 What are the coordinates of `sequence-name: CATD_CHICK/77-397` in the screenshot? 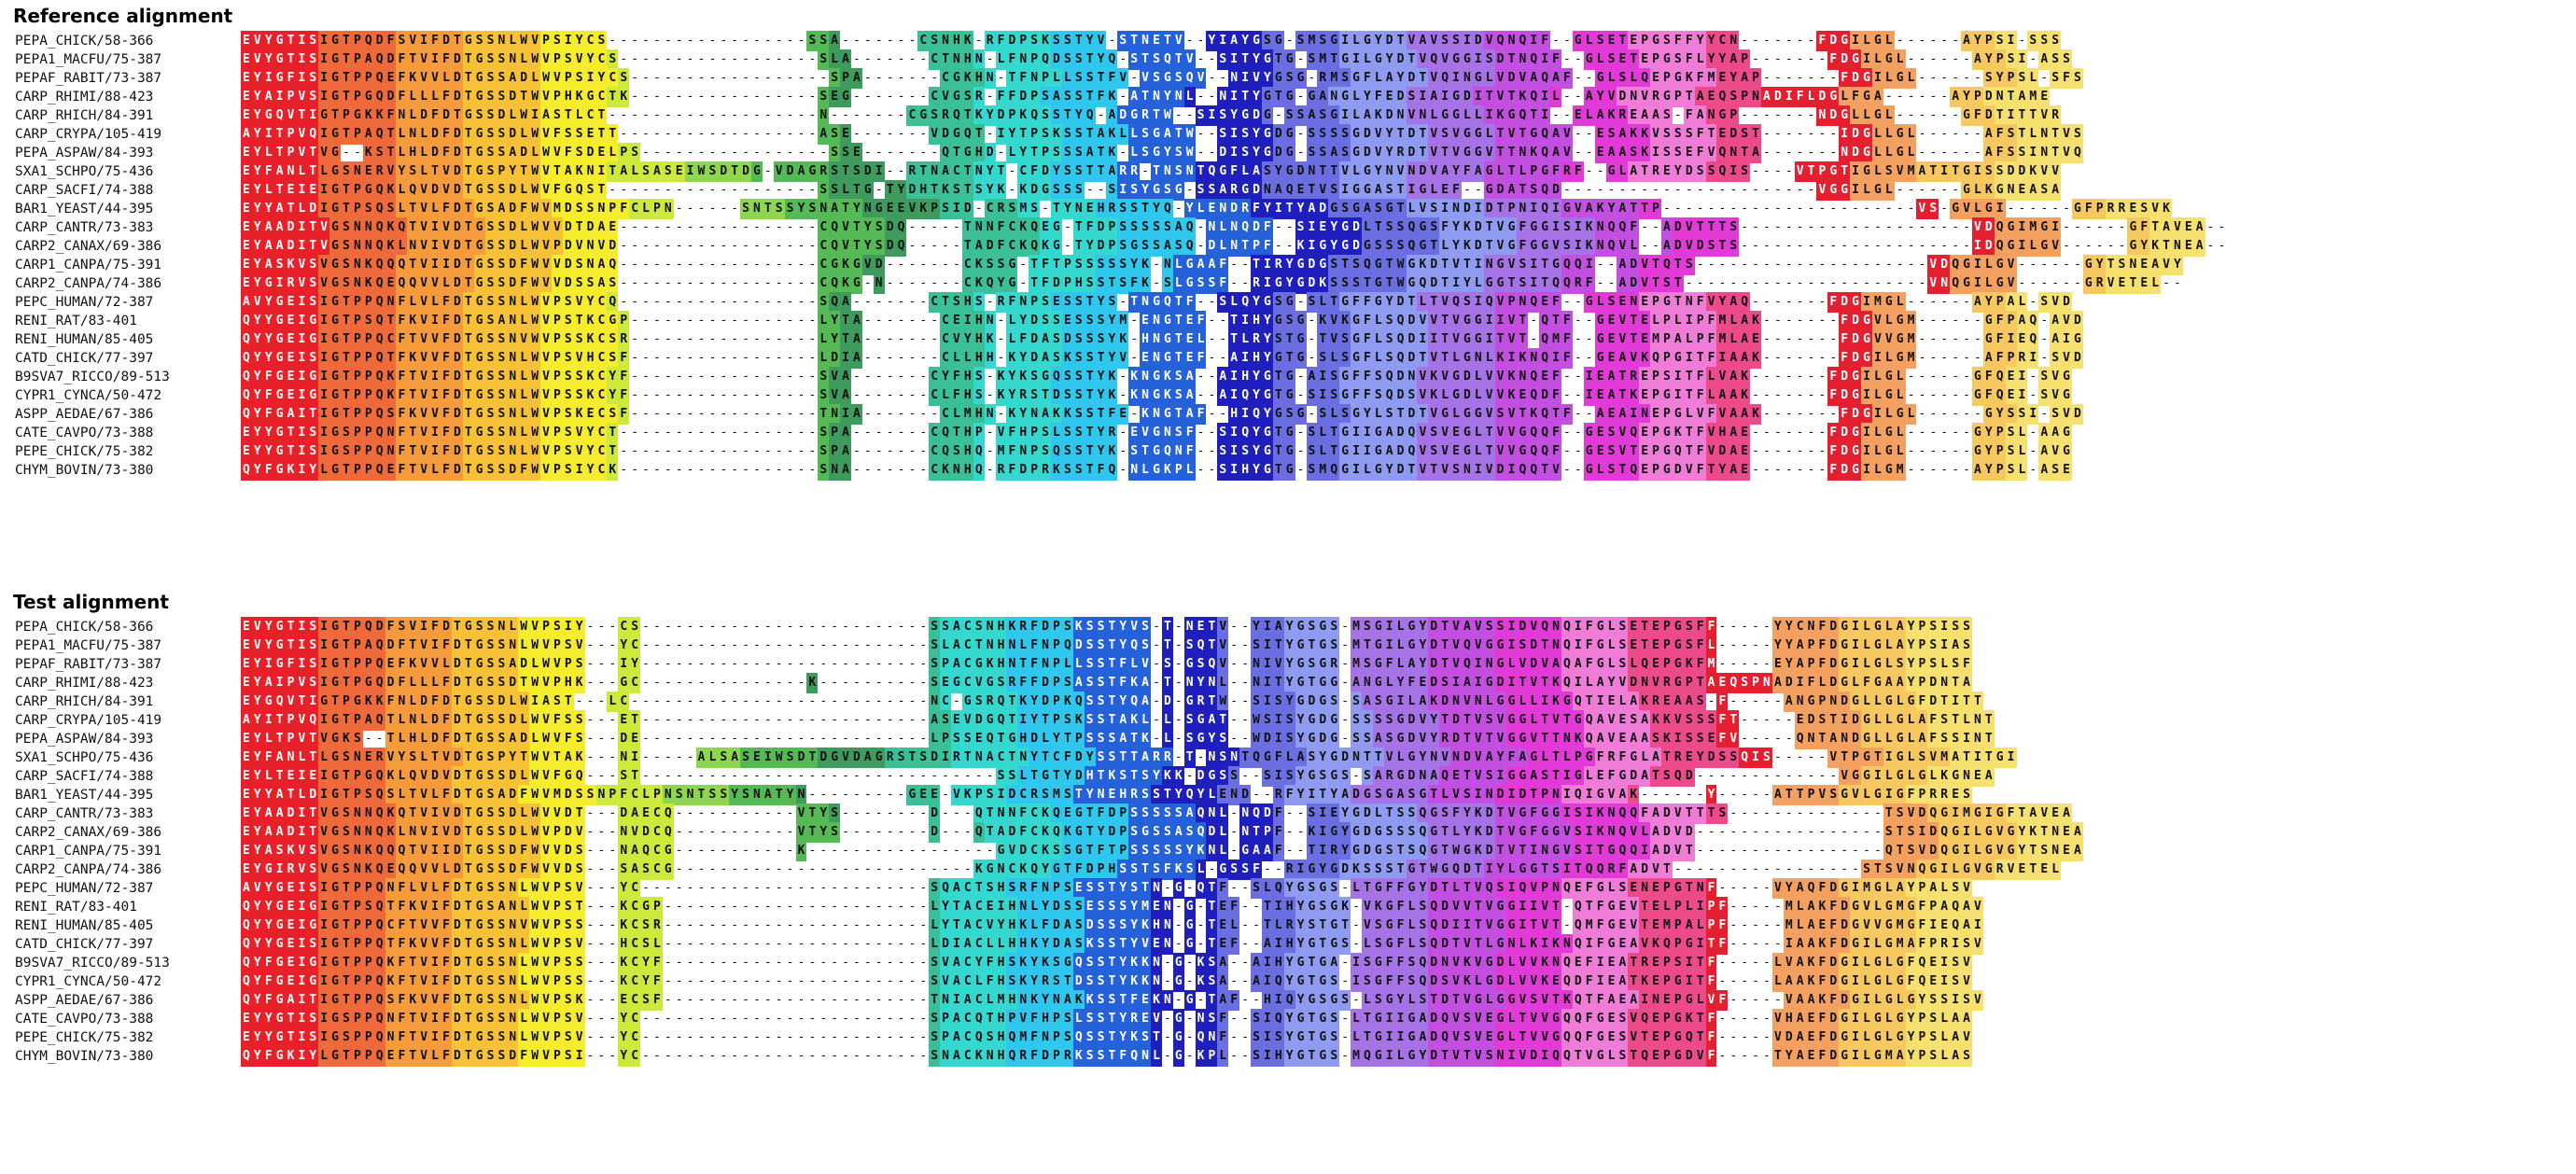 It's located at (84, 358).